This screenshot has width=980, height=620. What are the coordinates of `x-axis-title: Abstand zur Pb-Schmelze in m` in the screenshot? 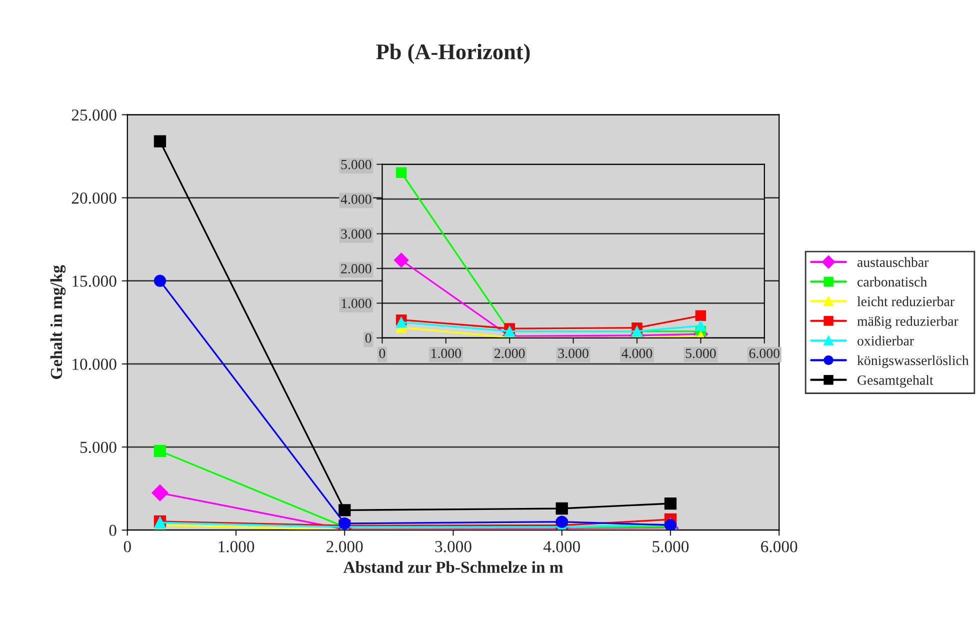 It's located at (453, 567).